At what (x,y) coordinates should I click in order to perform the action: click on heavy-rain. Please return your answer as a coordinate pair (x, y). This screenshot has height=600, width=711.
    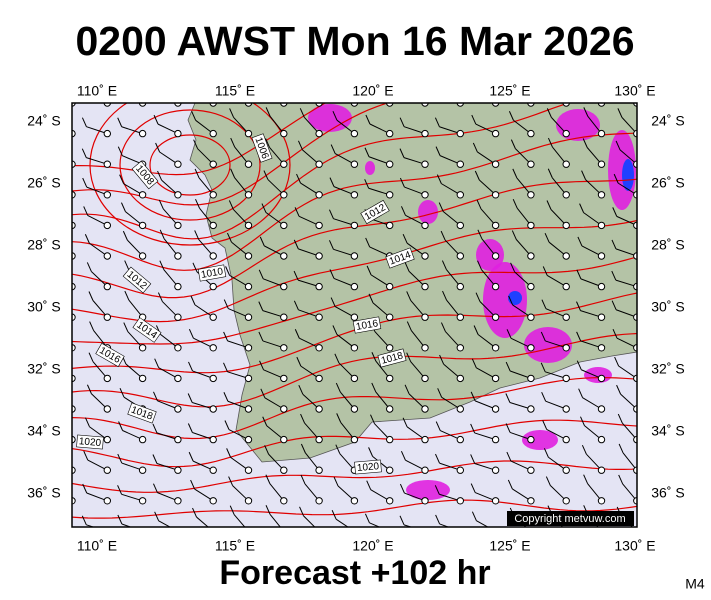
    Looking at the image, I should click on (628, 175).